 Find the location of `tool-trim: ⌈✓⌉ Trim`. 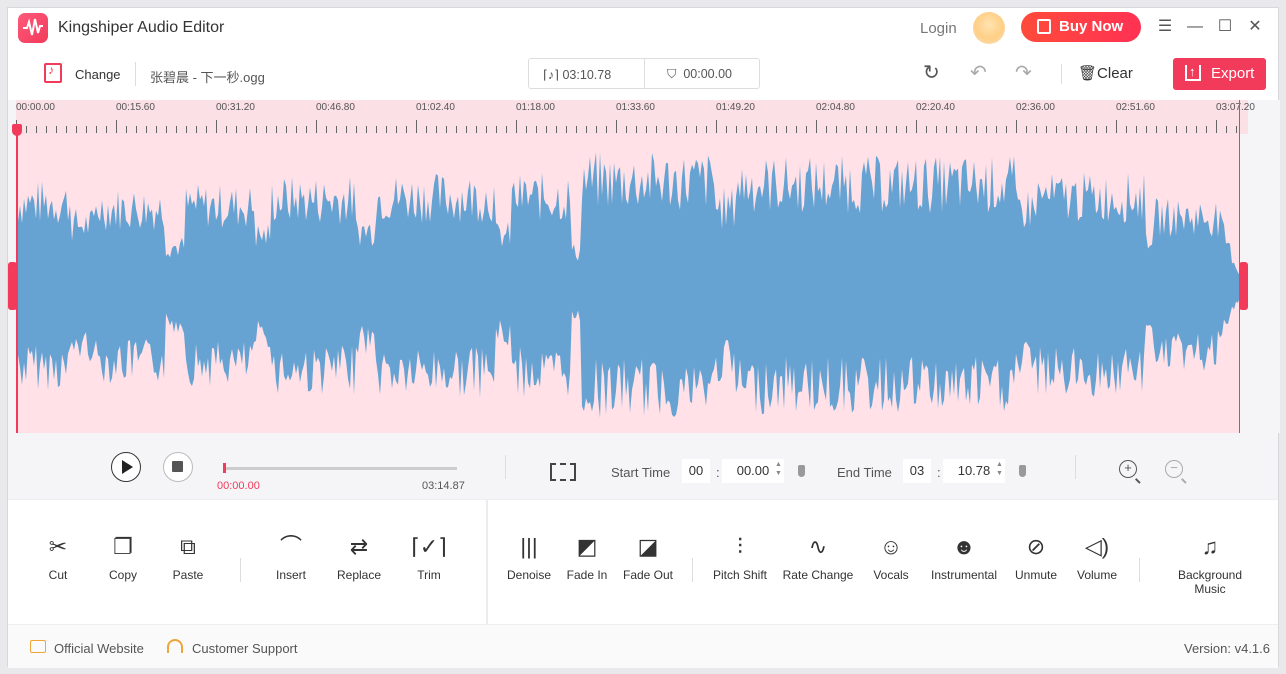

tool-trim: ⌈✓⌉ Trim is located at coordinates (429, 556).